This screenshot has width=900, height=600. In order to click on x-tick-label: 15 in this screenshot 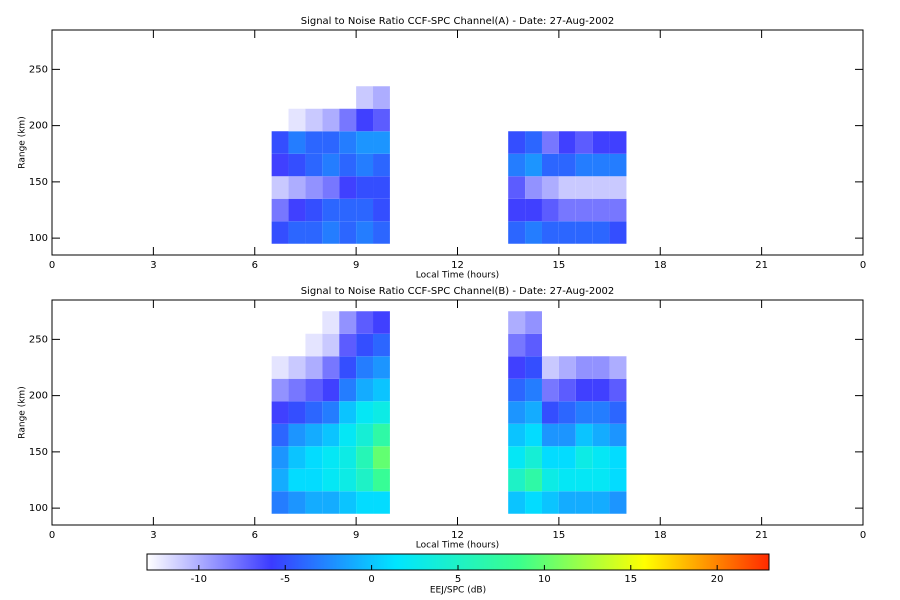, I will do `click(559, 535)`.